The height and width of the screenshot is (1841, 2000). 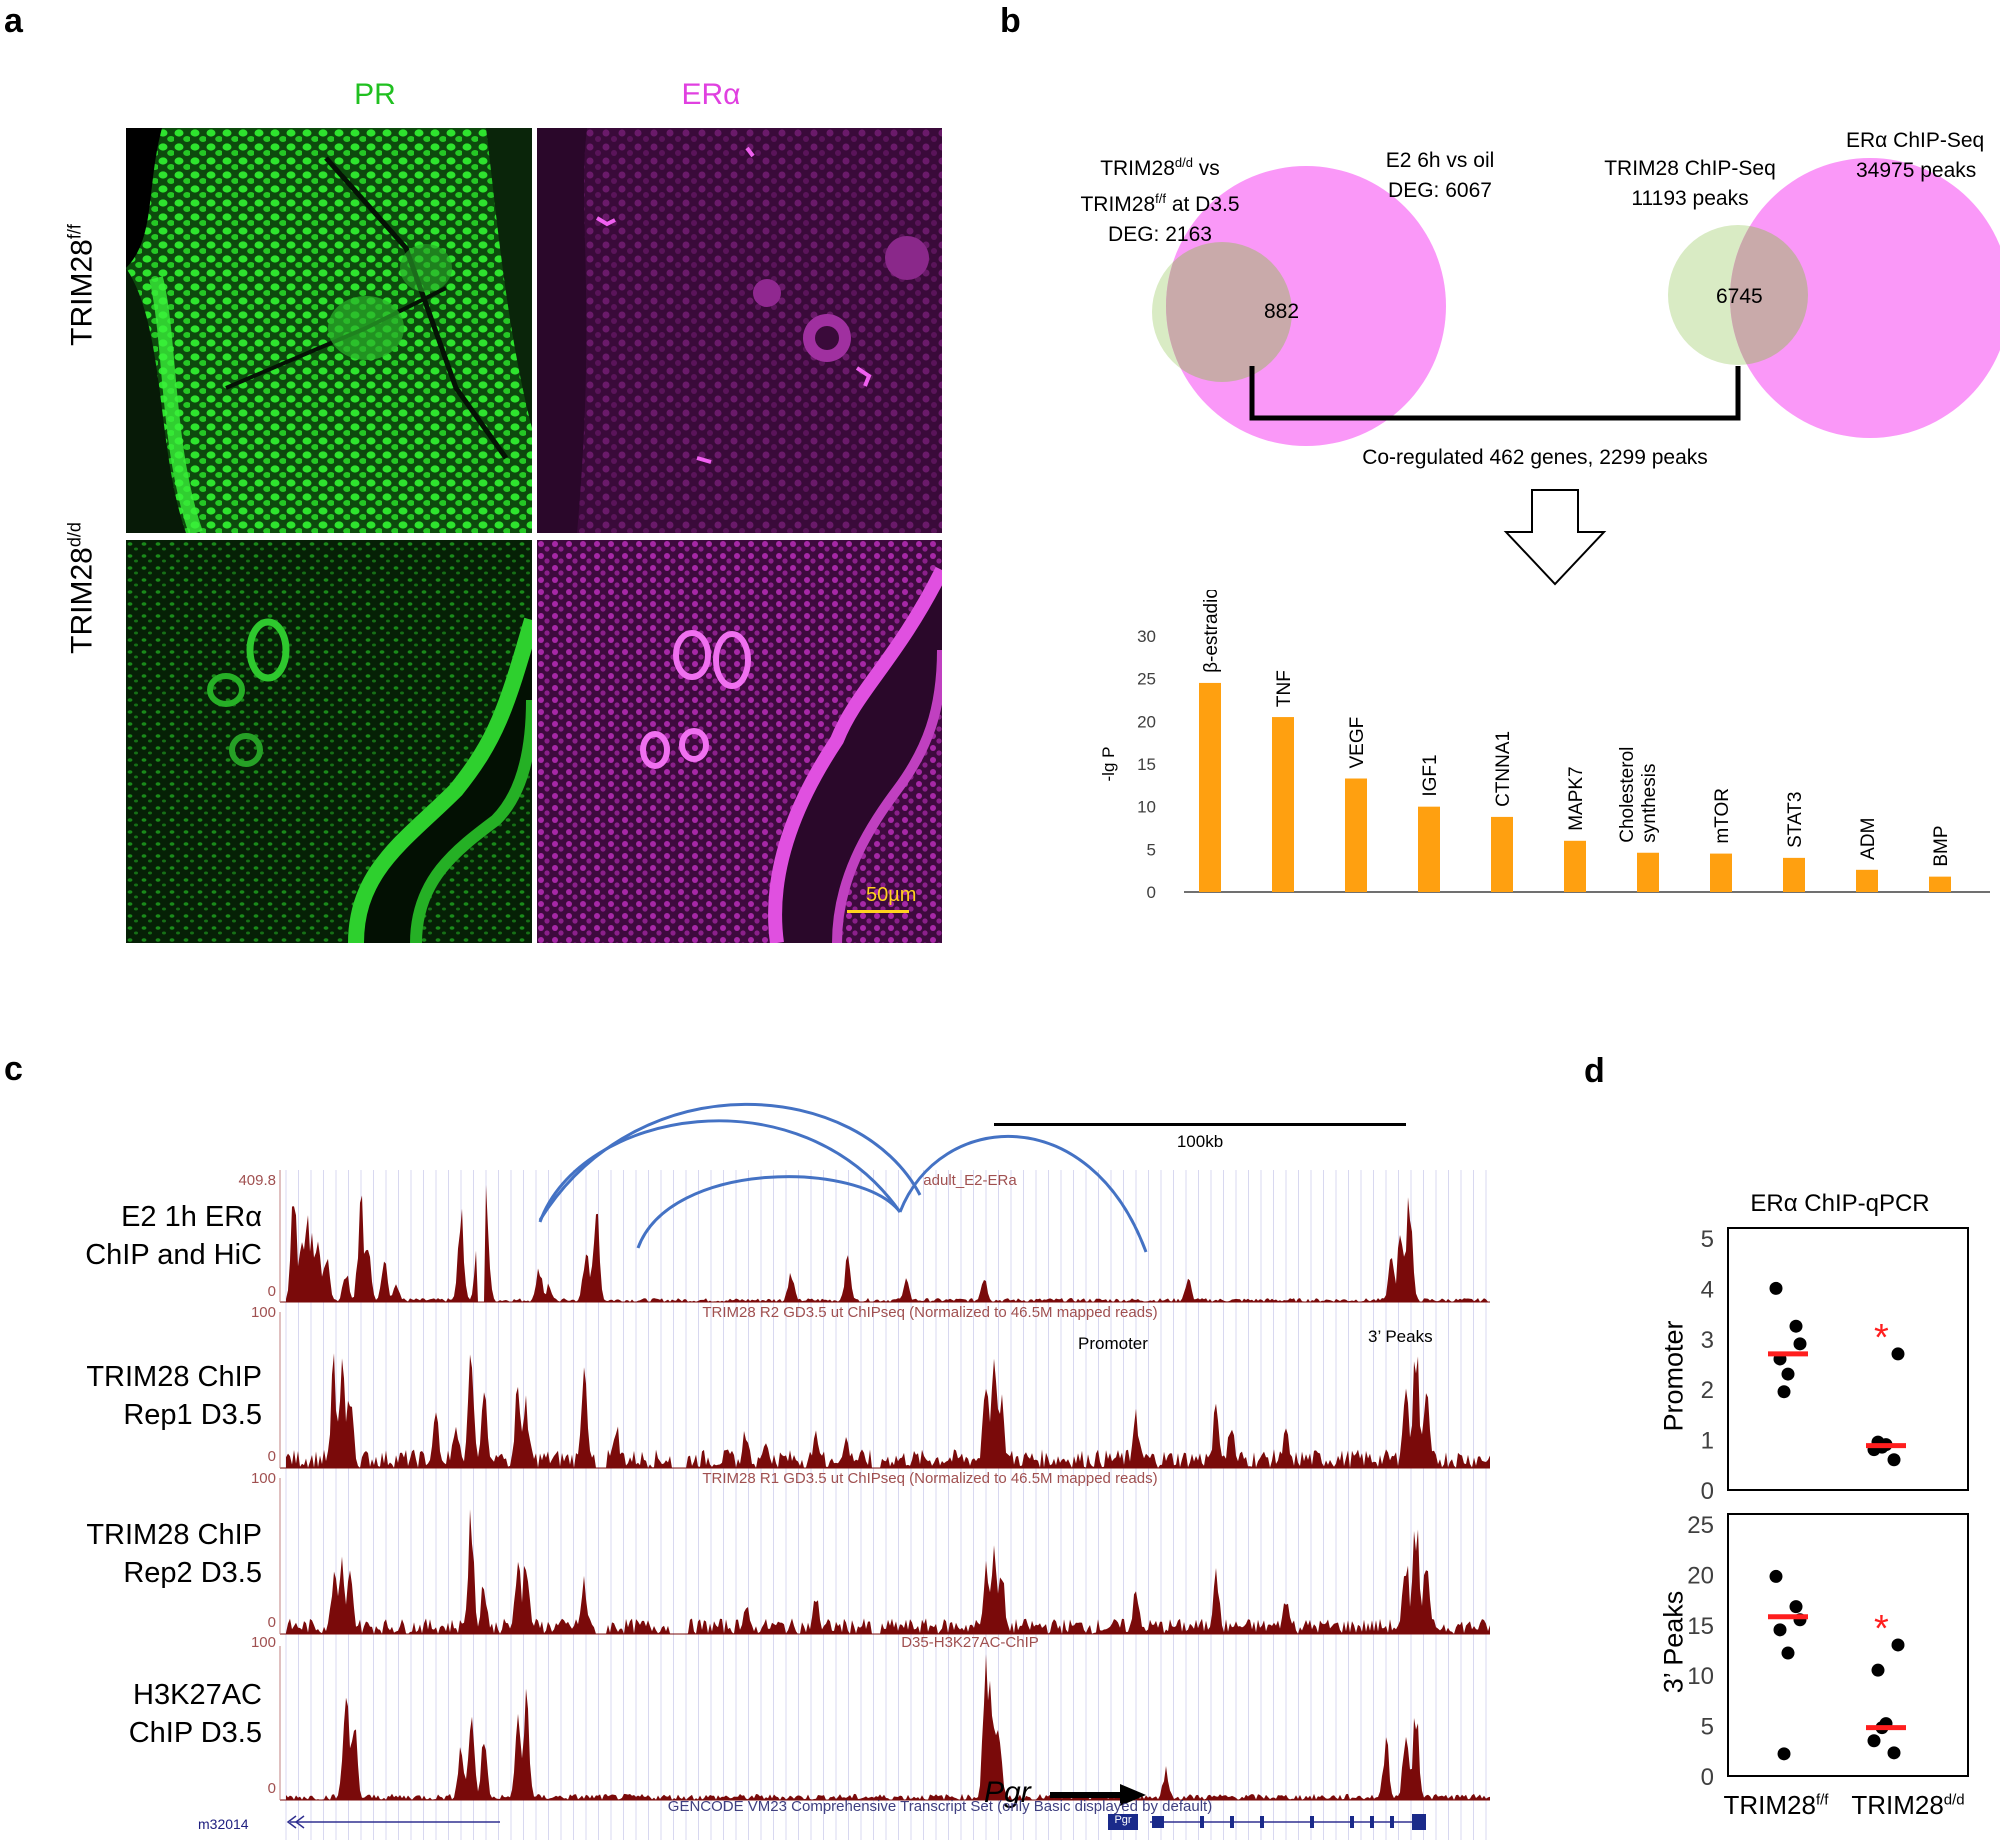 What do you see at coordinates (191, 1217) in the screenshot?
I see `track-label-era-line1: E2 1h ERα` at bounding box center [191, 1217].